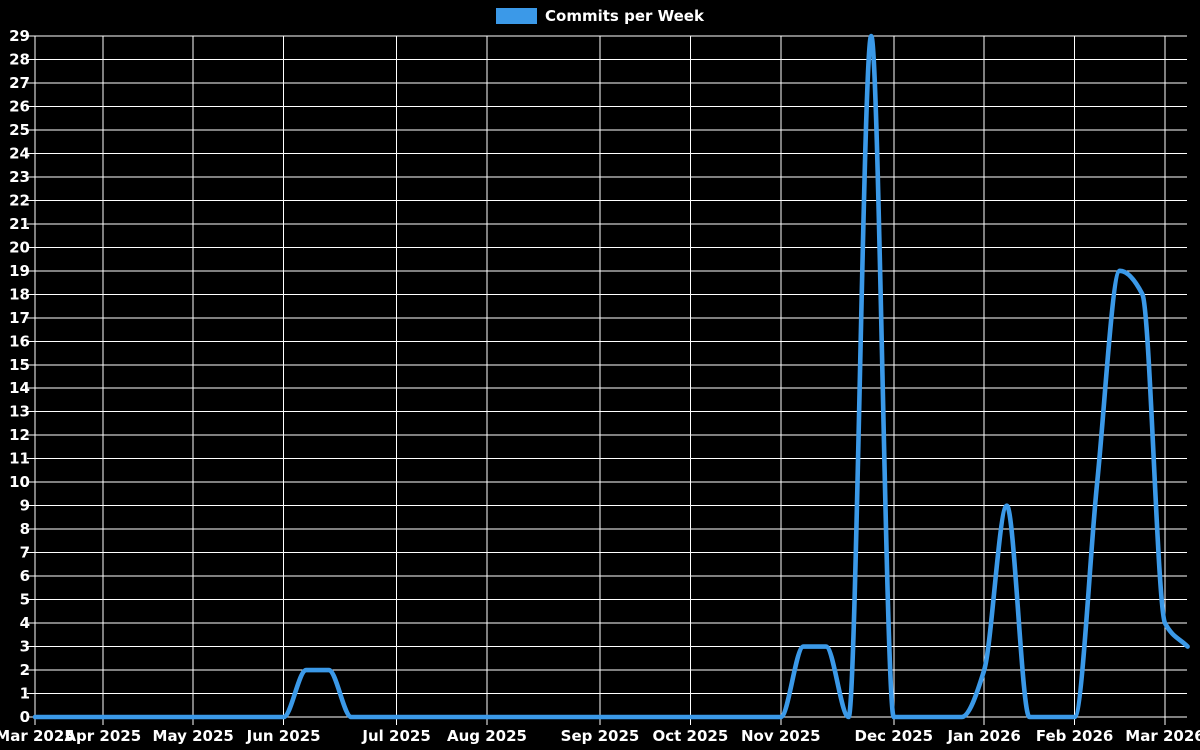 This screenshot has height=750, width=1200. What do you see at coordinates (19, 247) in the screenshot?
I see `svg-text: 20` at bounding box center [19, 247].